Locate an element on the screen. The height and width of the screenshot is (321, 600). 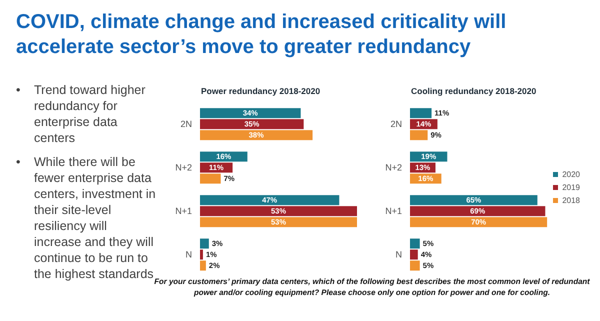
legend-label: 2019 is located at coordinates (571, 187).